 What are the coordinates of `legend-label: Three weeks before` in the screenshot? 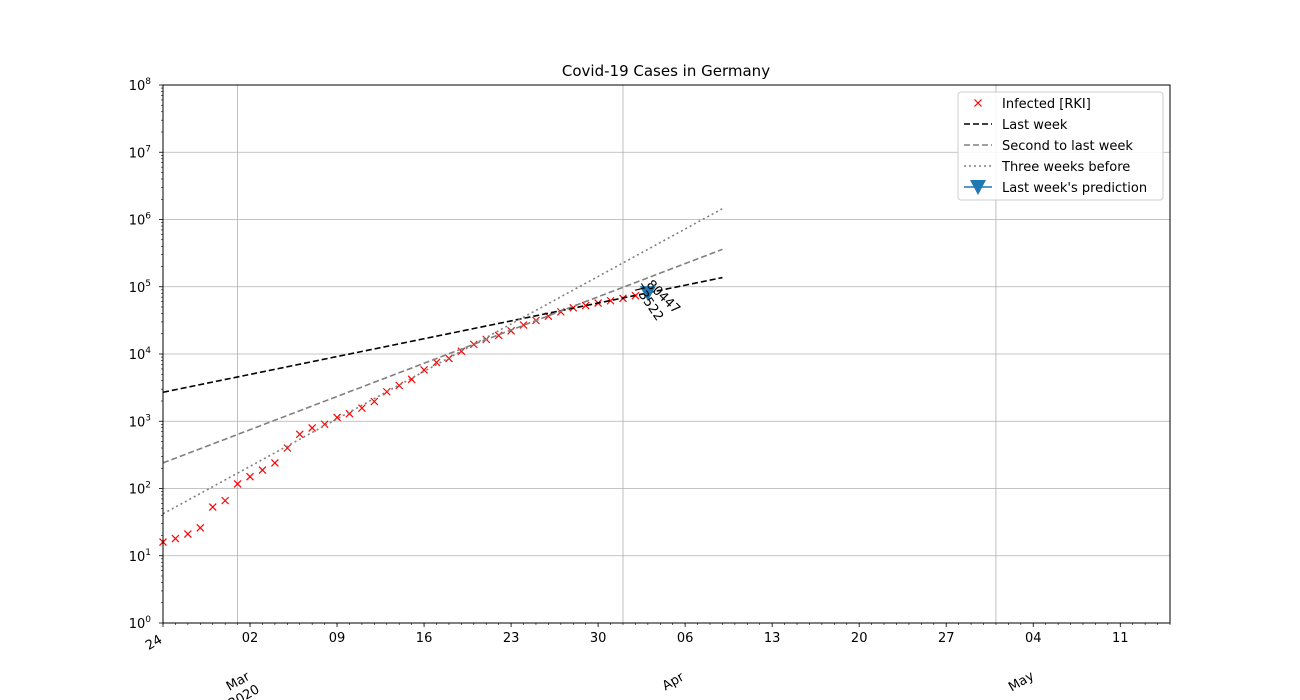 It's located at (1065, 167).